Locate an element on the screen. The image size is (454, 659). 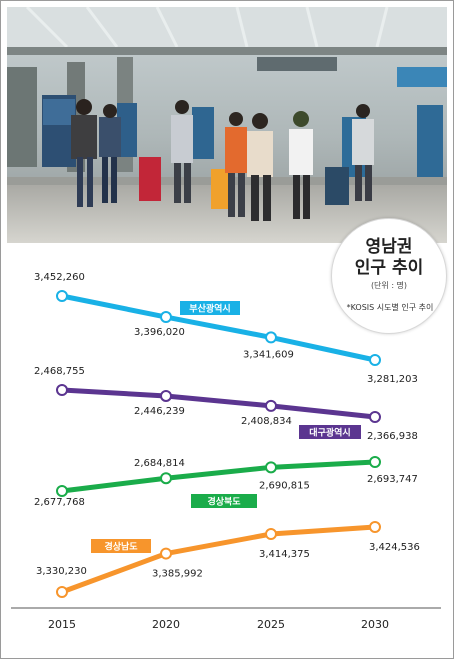
data-label: 2,690,815 is located at coordinates (284, 485).